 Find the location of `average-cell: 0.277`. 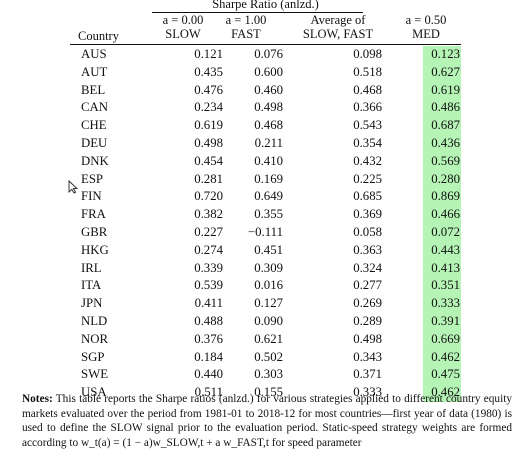

average-cell: 0.277 is located at coordinates (367, 285).